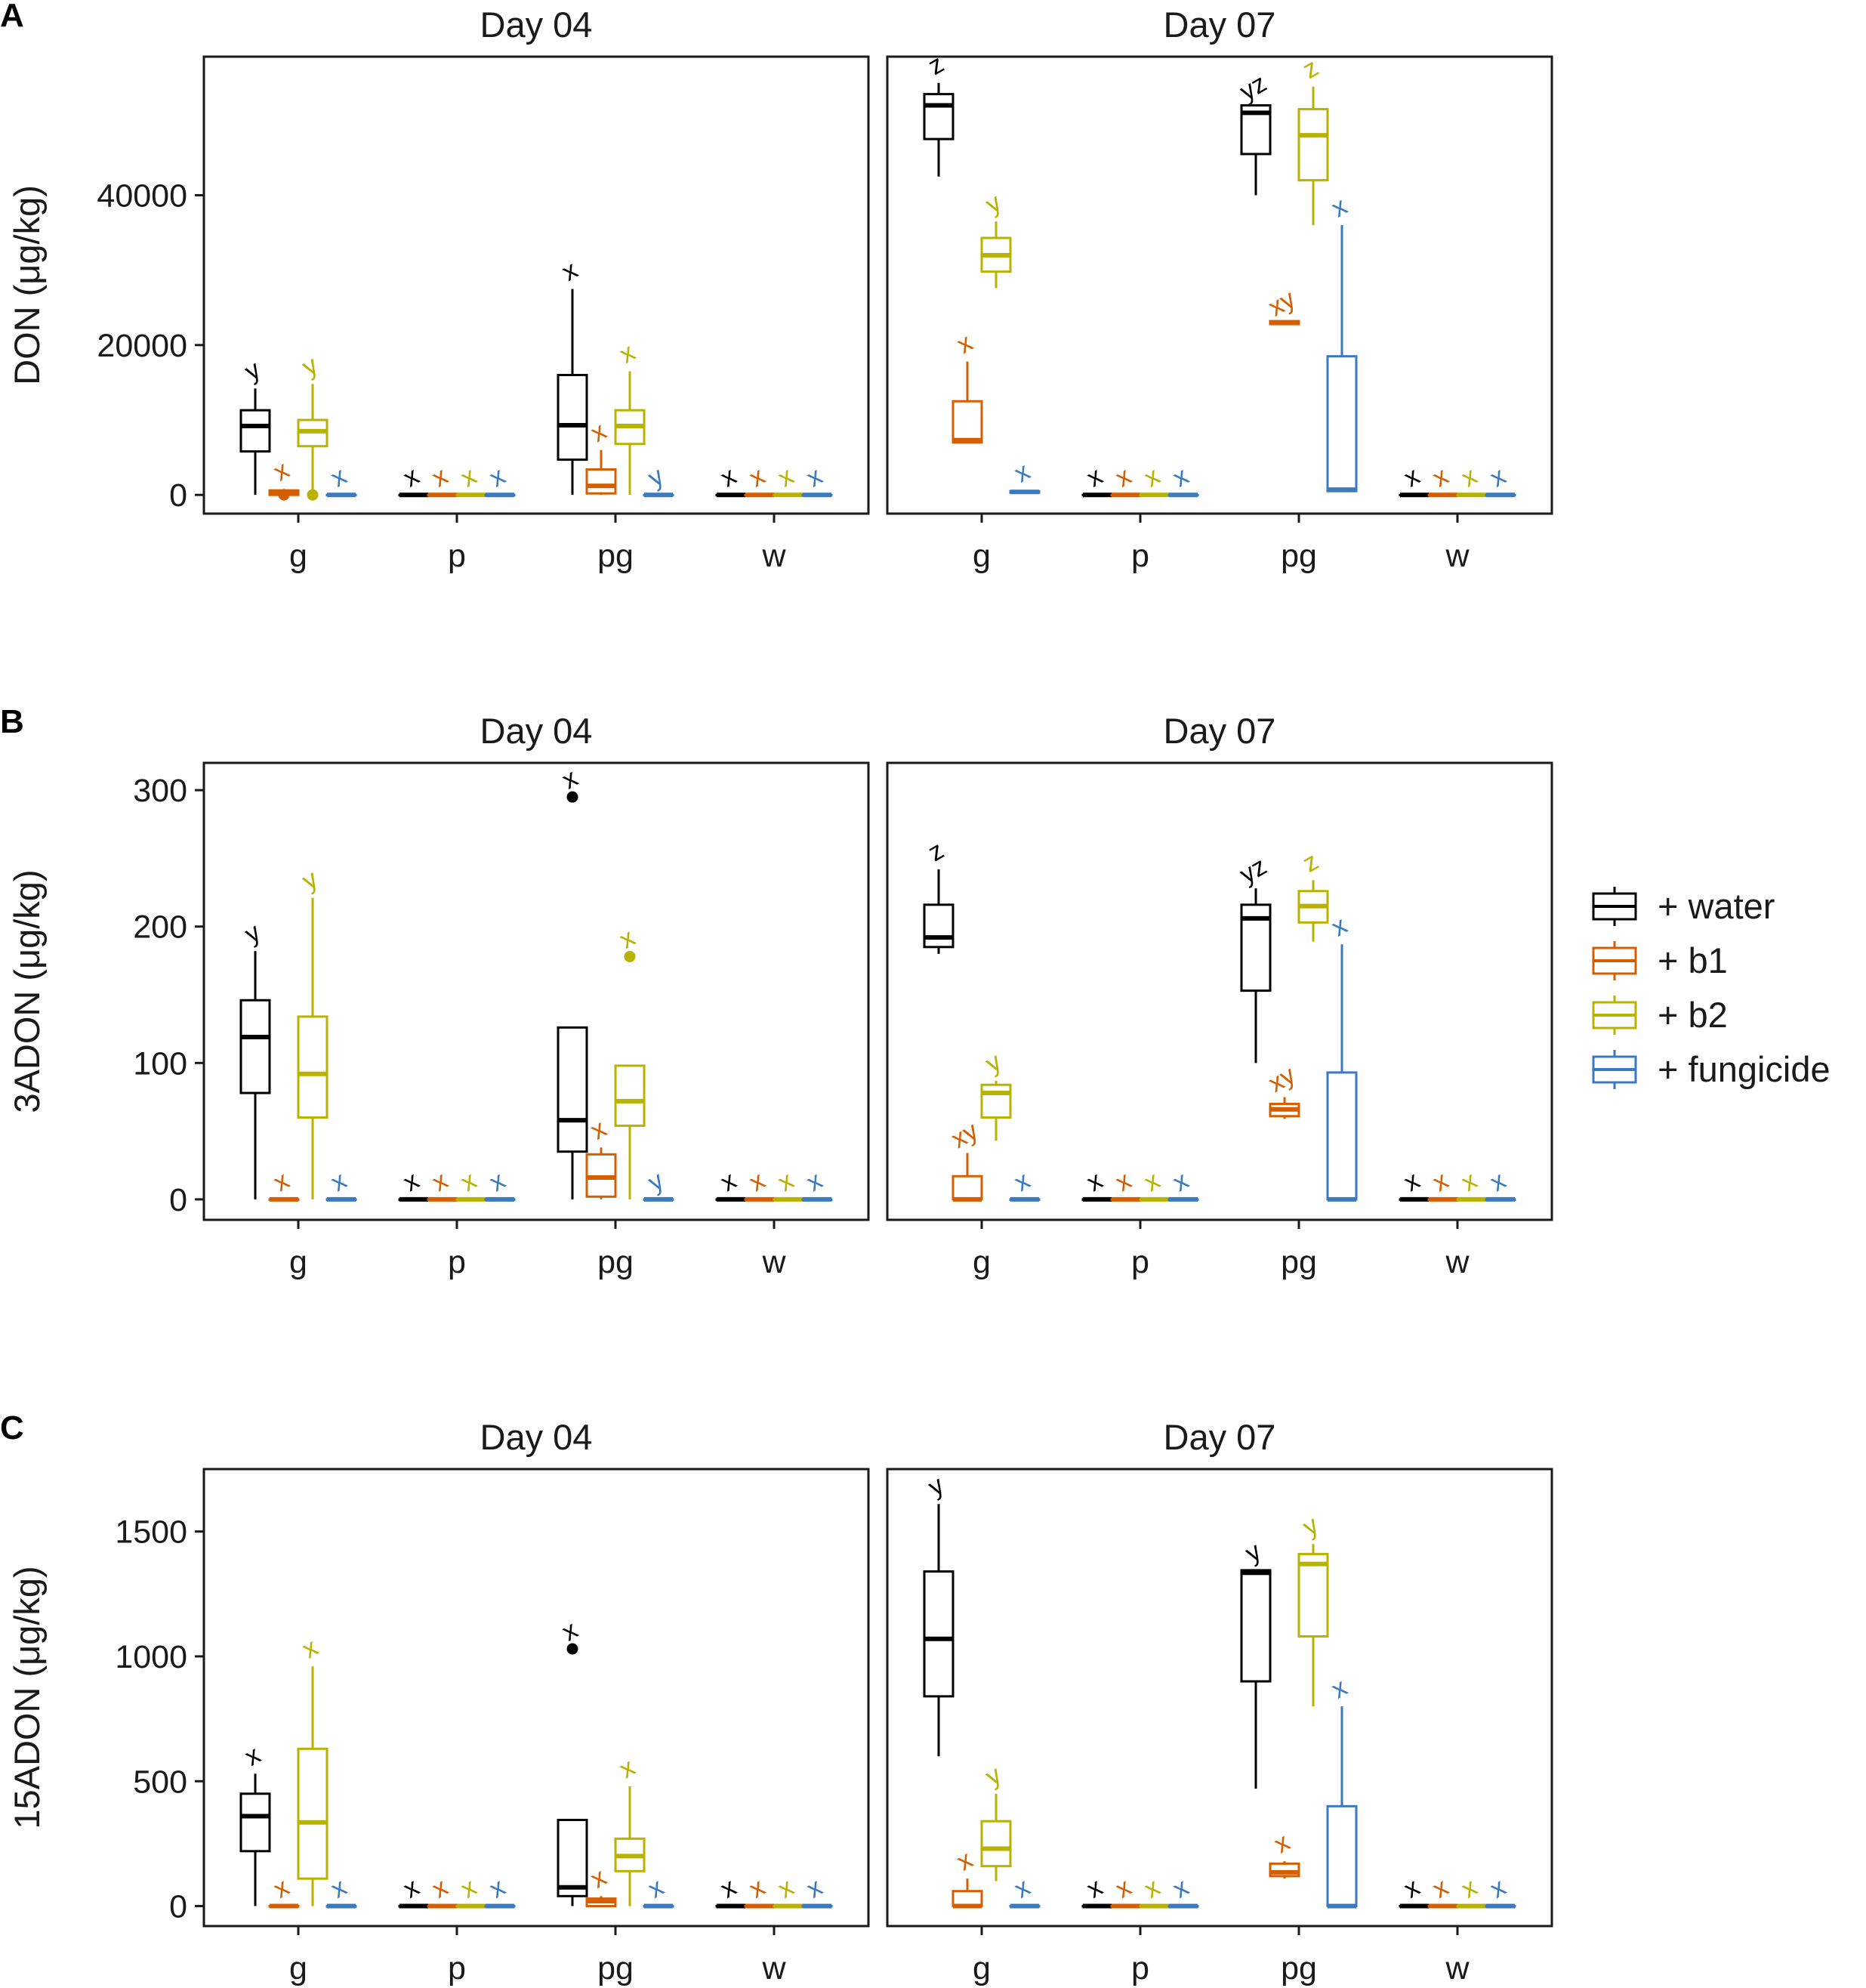  I want to click on y-axis-label: 15ADON (μg/kg), so click(27, 1697).